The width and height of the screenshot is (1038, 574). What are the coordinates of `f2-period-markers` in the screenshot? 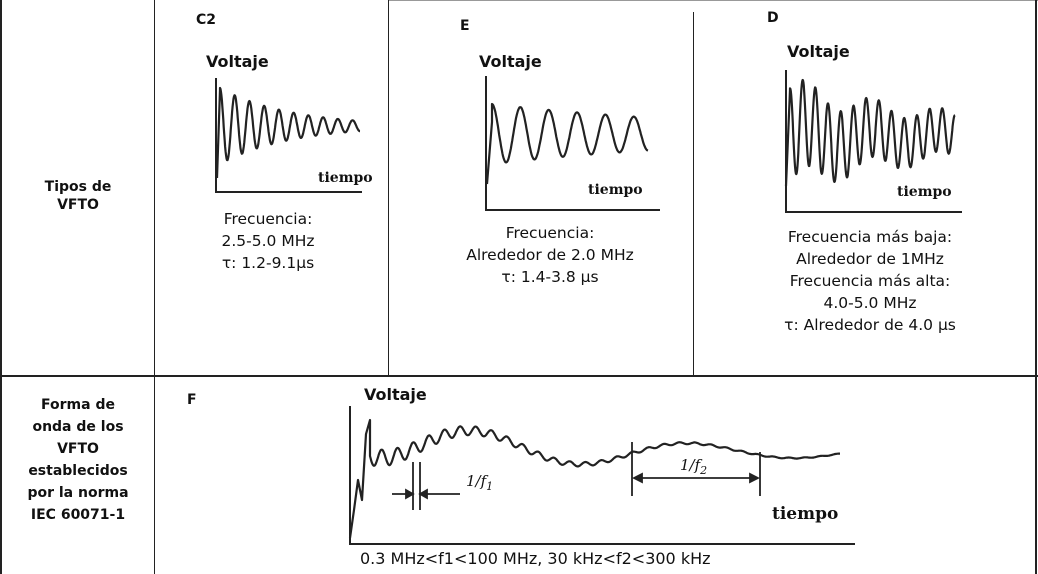 It's located at (696, 469).